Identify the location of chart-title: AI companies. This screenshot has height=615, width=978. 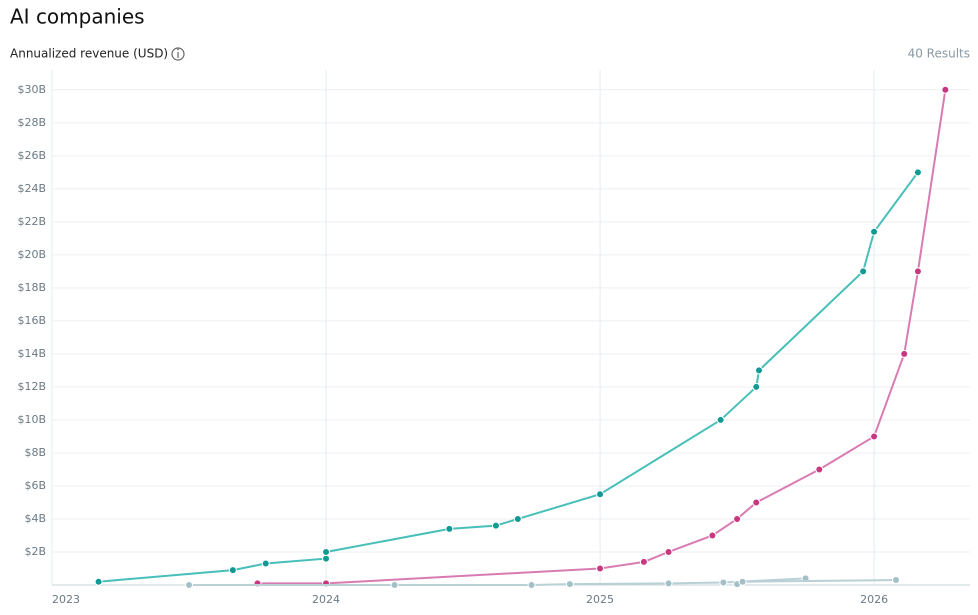
(77, 17).